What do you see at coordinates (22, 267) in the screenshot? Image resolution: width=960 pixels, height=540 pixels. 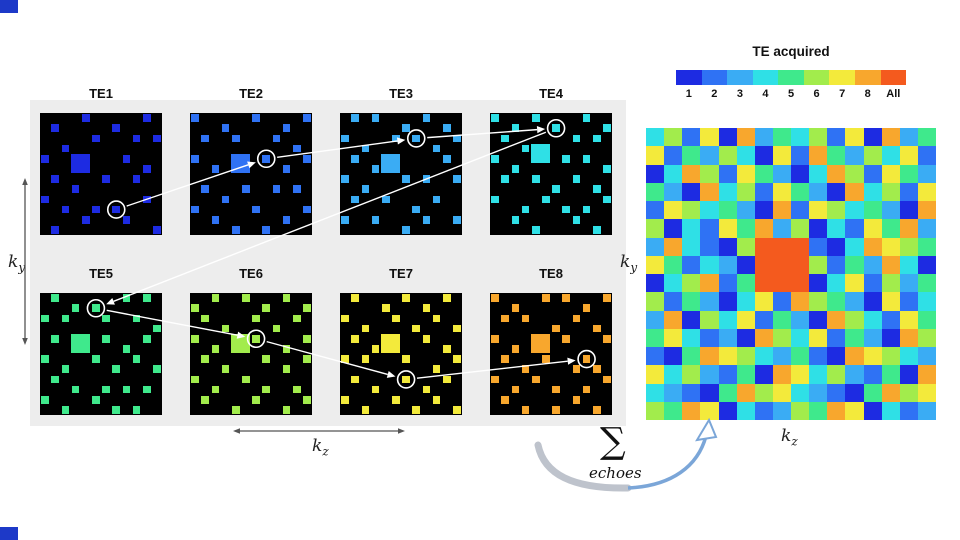 I see `ky-axis-subscript: y` at bounding box center [22, 267].